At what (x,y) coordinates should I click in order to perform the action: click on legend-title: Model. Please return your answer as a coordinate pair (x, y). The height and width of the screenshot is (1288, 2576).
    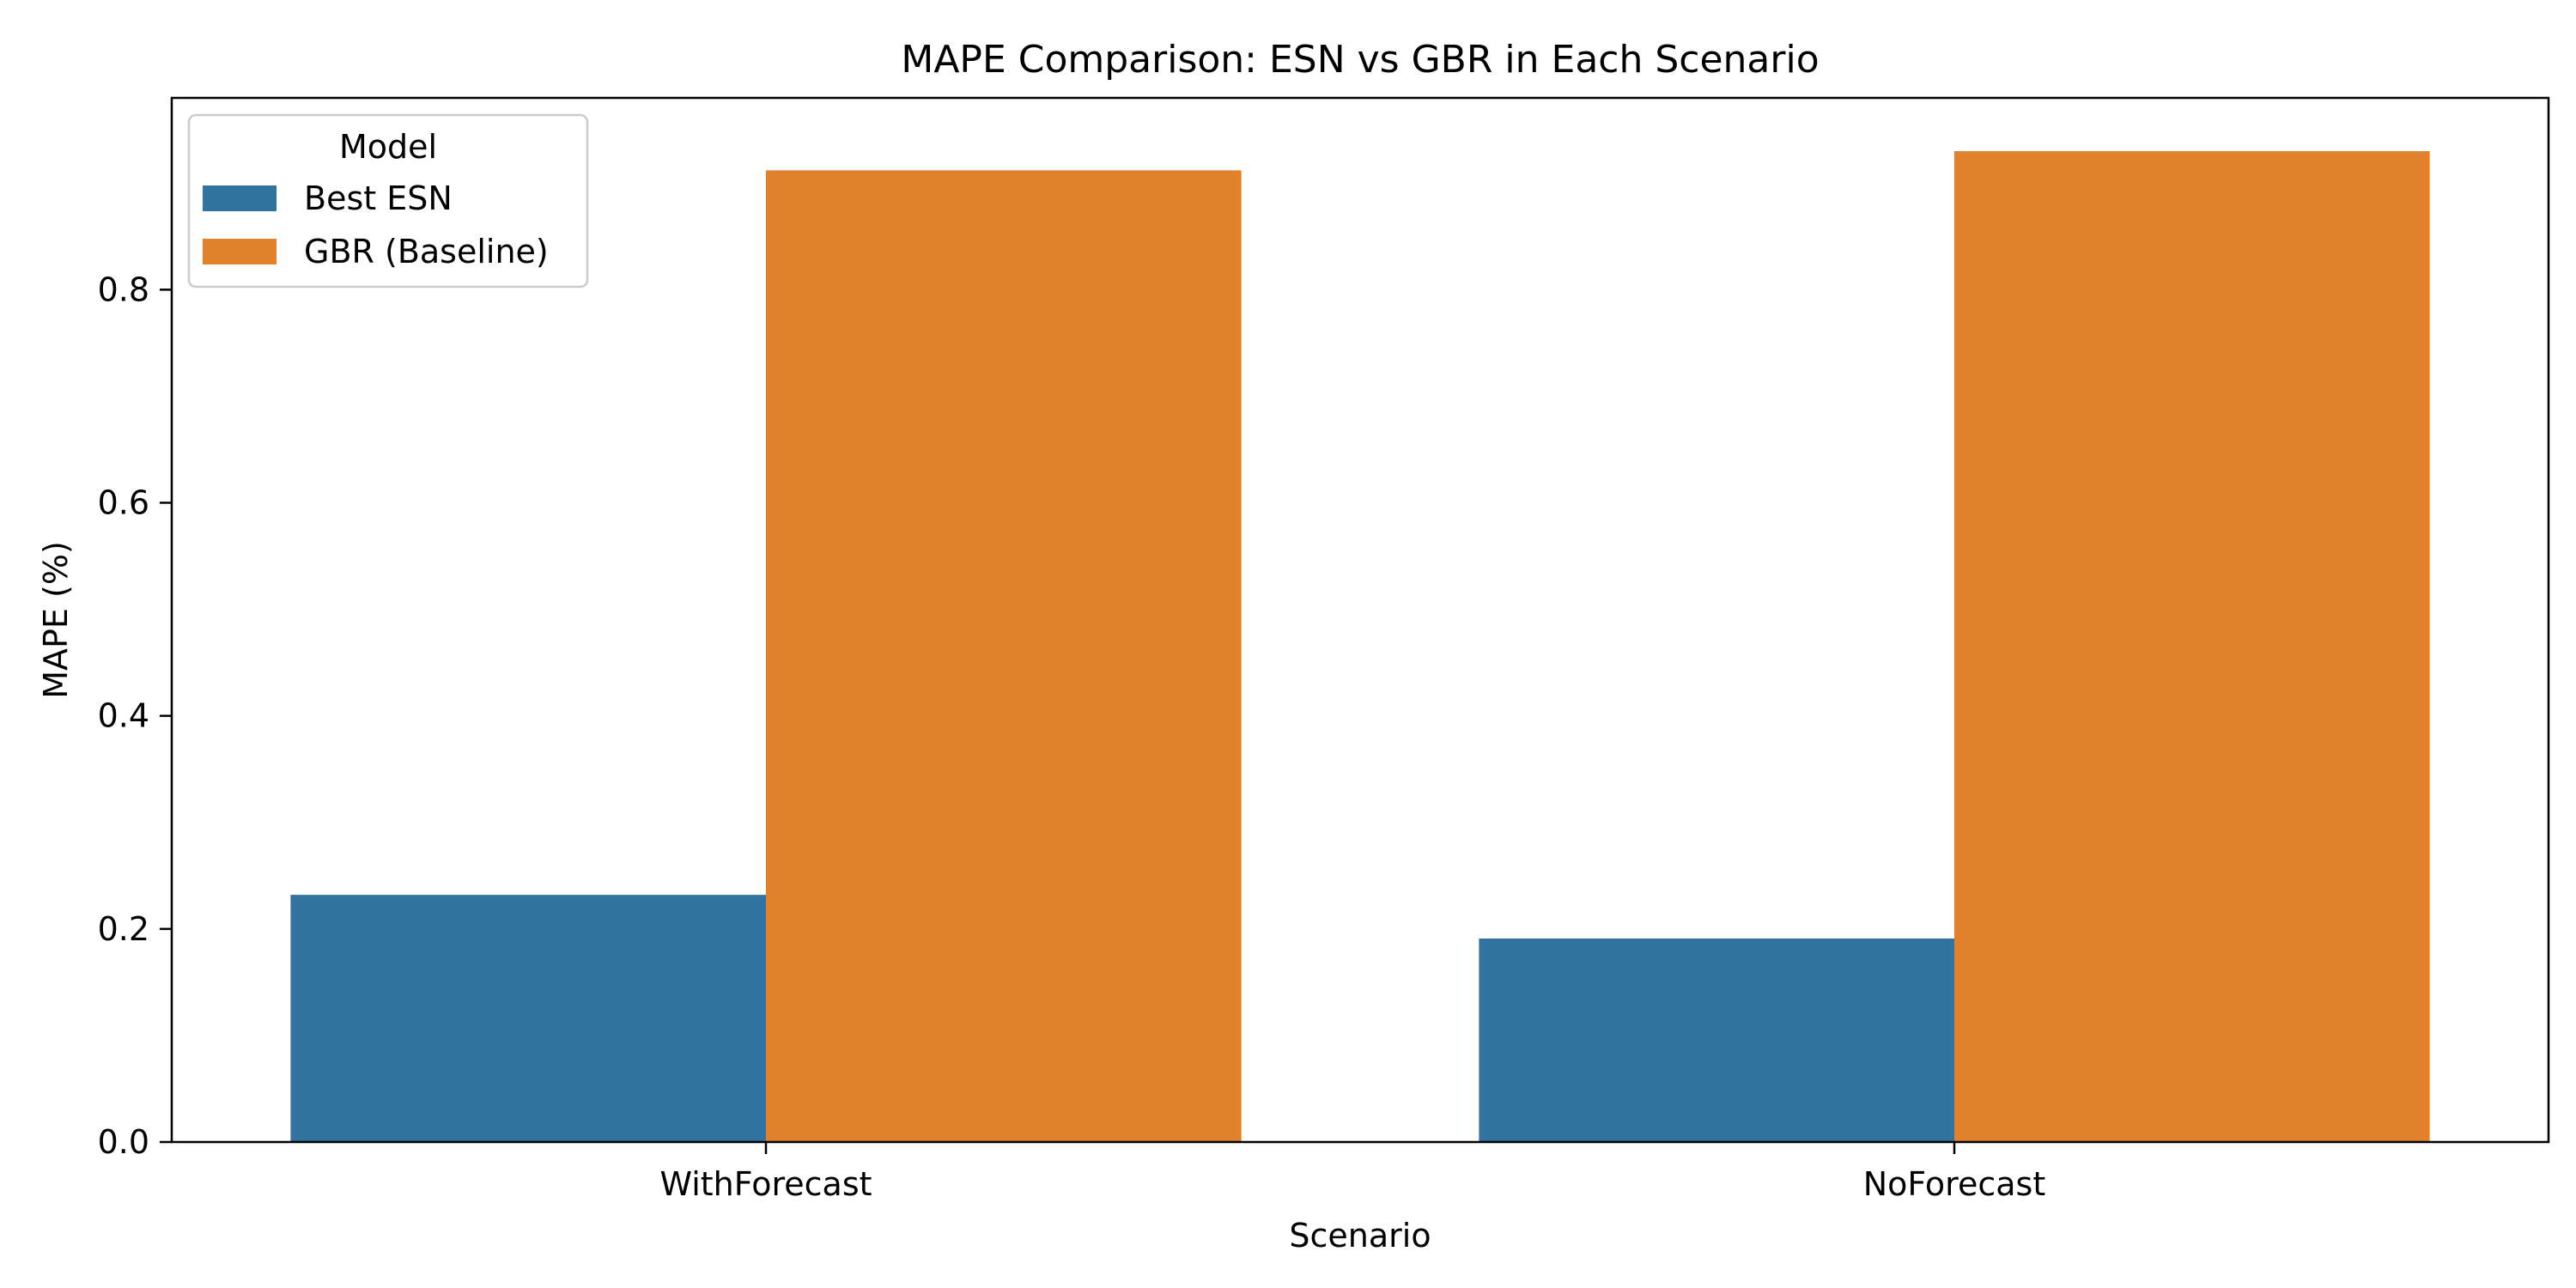
    Looking at the image, I should click on (388, 147).